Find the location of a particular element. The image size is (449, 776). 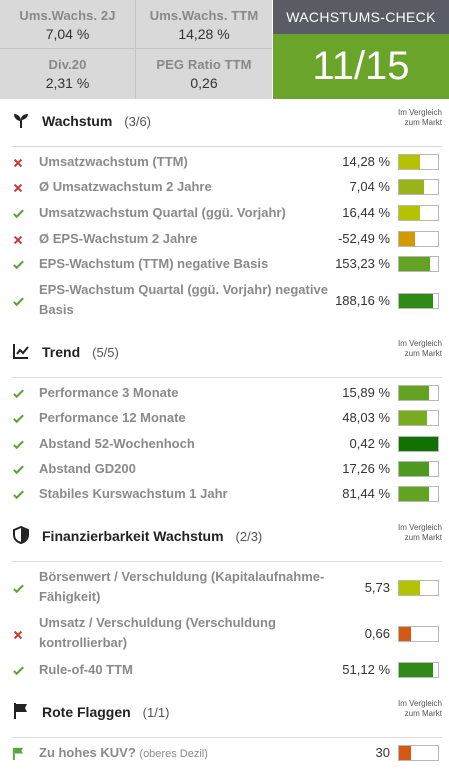

criterion-label: Umsatzwachstum Quartal (ggü. Vorjahr) is located at coordinates (162, 212).